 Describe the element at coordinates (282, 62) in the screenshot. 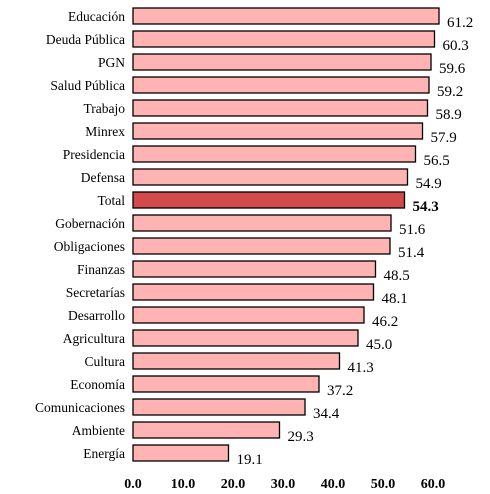

I see `bar-pgn` at that location.